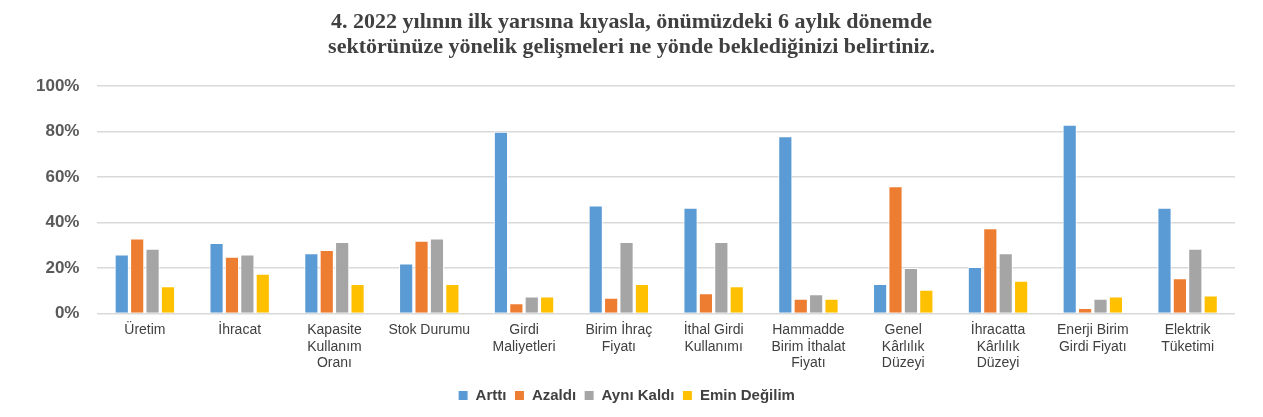 The image size is (1263, 417). I want to click on legend-label: Emin Değilim, so click(747, 394).